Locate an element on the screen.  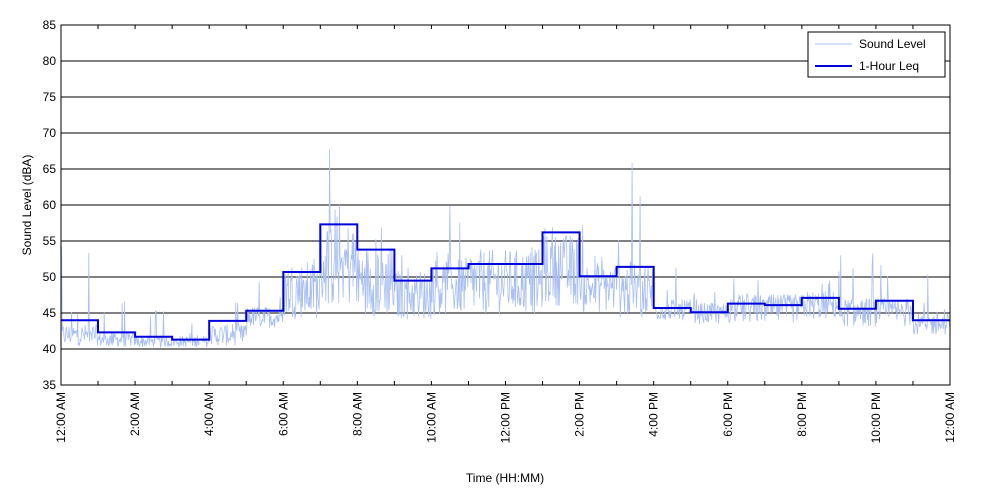
x-axis-label: Time (HH:MM) is located at coordinates (505, 478).